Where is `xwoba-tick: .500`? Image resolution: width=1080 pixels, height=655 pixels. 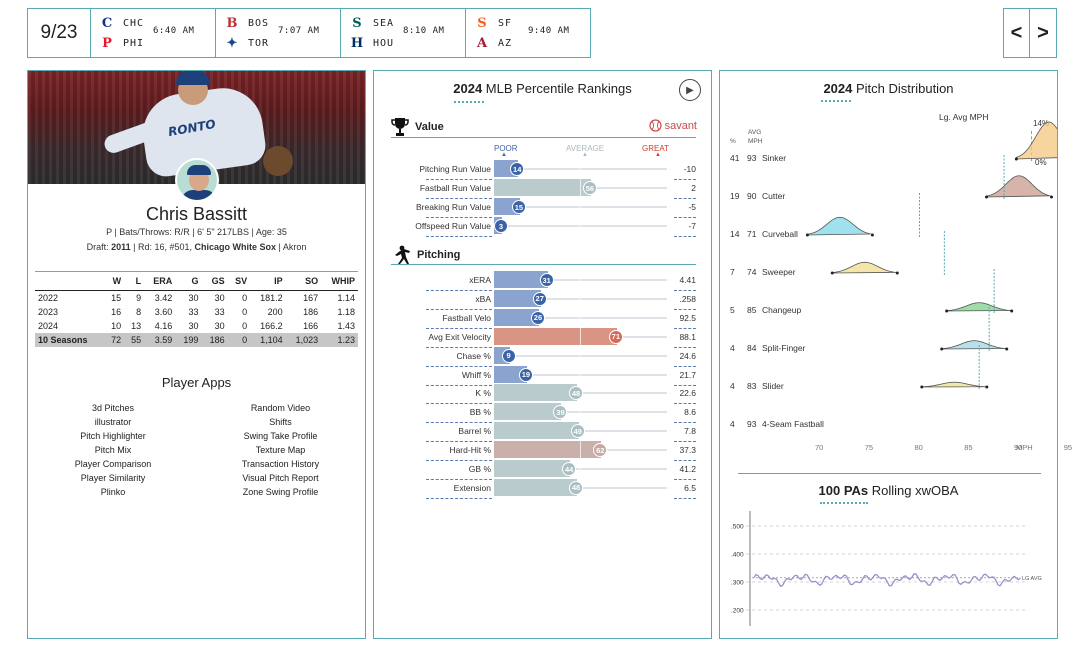
xwoba-tick: .500 is located at coordinates (737, 527).